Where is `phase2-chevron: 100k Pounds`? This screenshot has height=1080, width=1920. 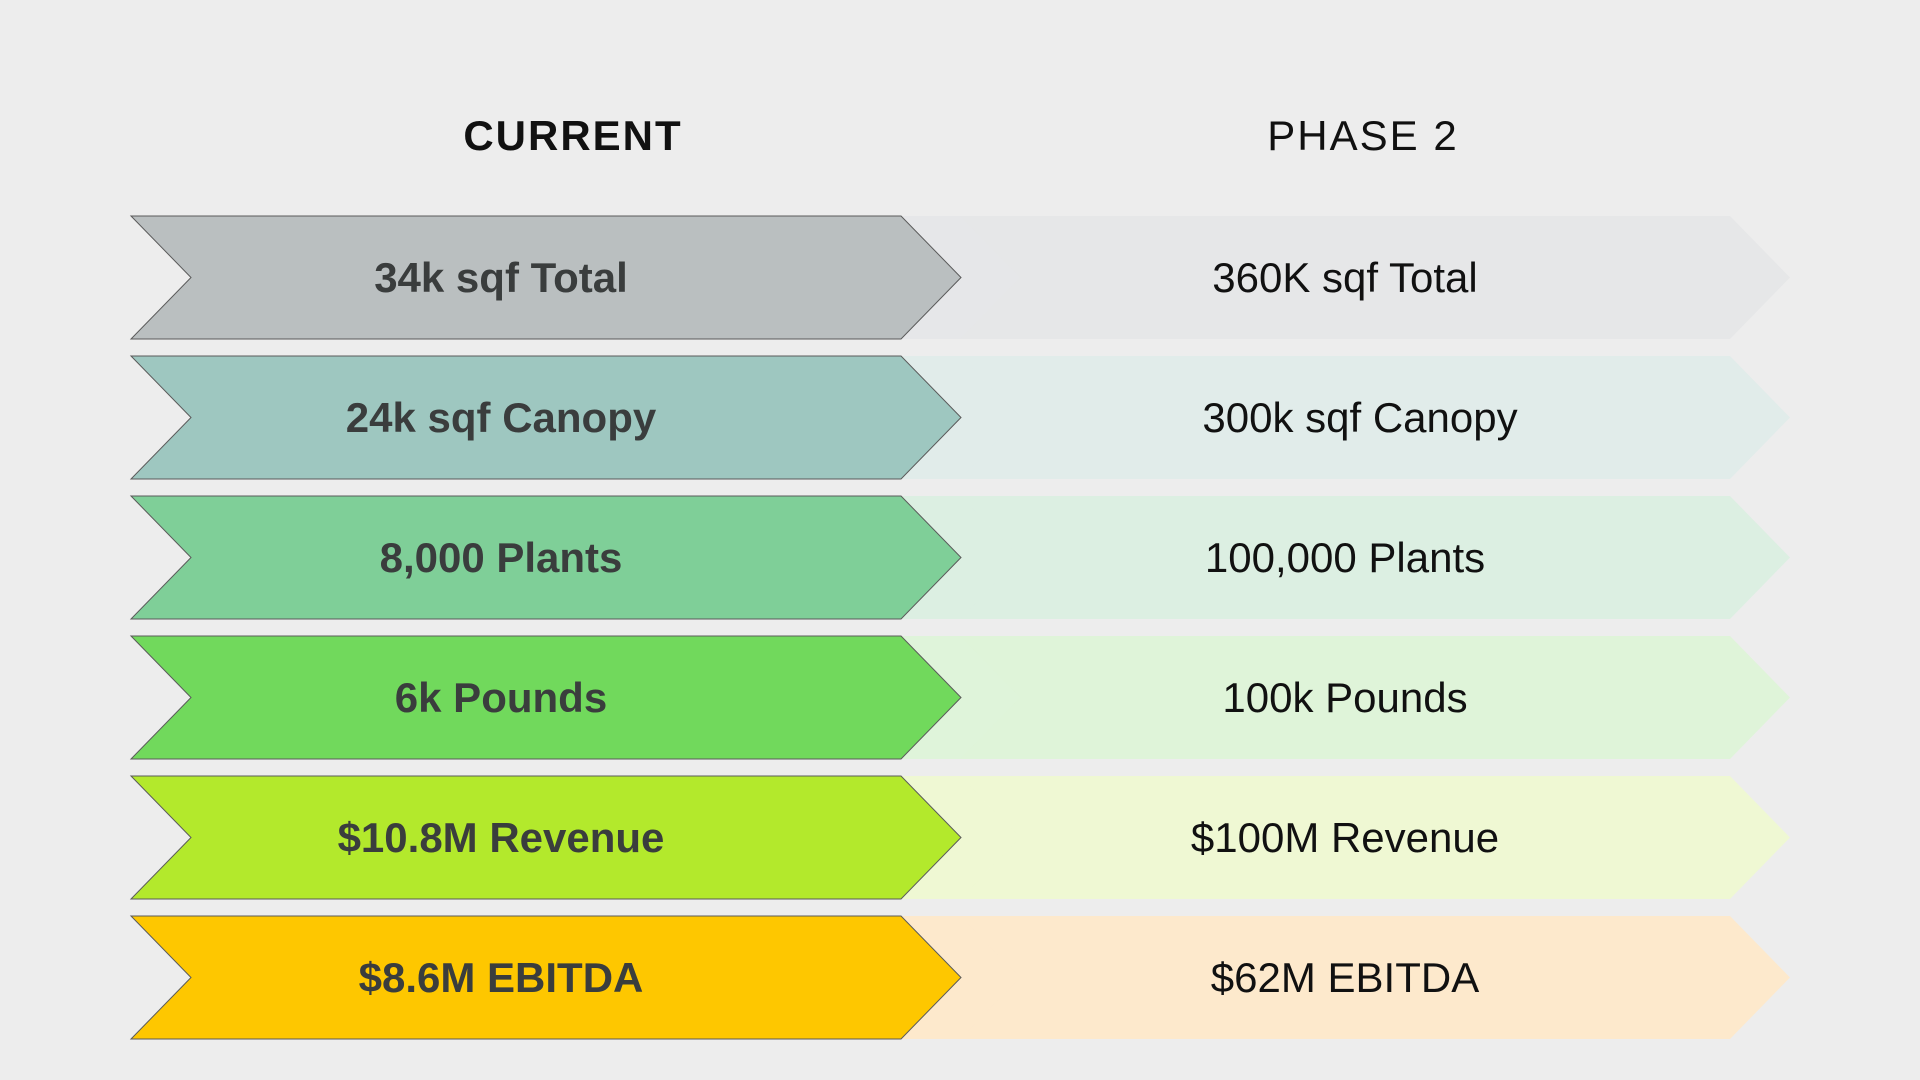 phase2-chevron: 100k Pounds is located at coordinates (1345, 697).